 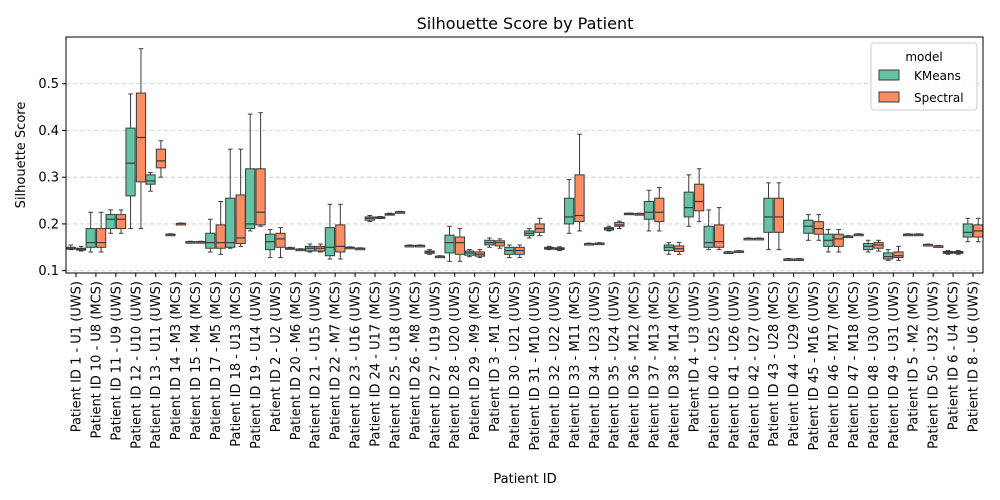 I want to click on y-tick-label: 0.4, so click(x=48, y=131).